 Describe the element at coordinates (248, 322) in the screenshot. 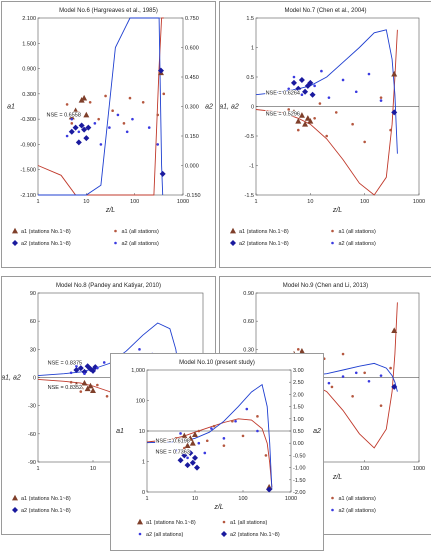

I see `left-tick-label: 0.60` at that location.